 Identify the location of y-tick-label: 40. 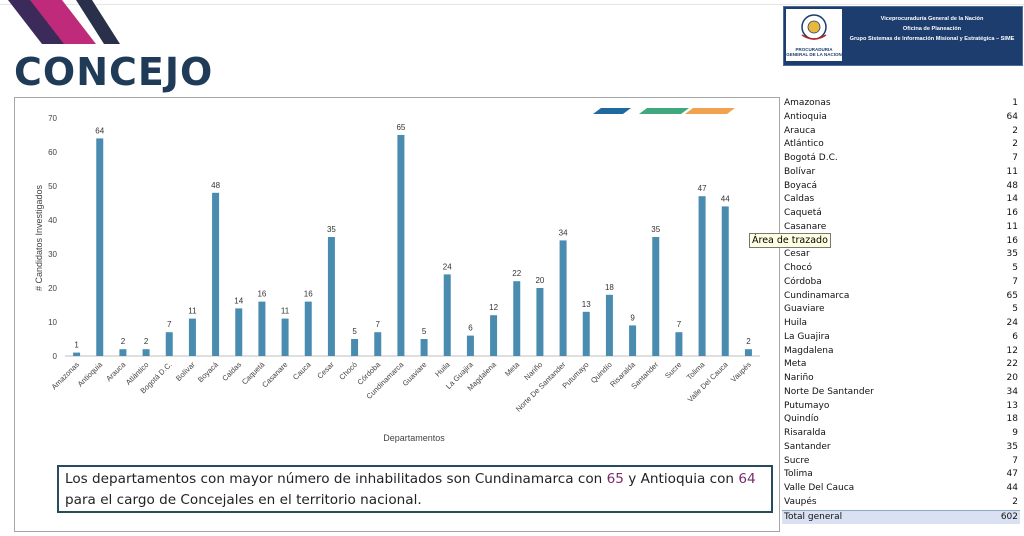
(52, 220).